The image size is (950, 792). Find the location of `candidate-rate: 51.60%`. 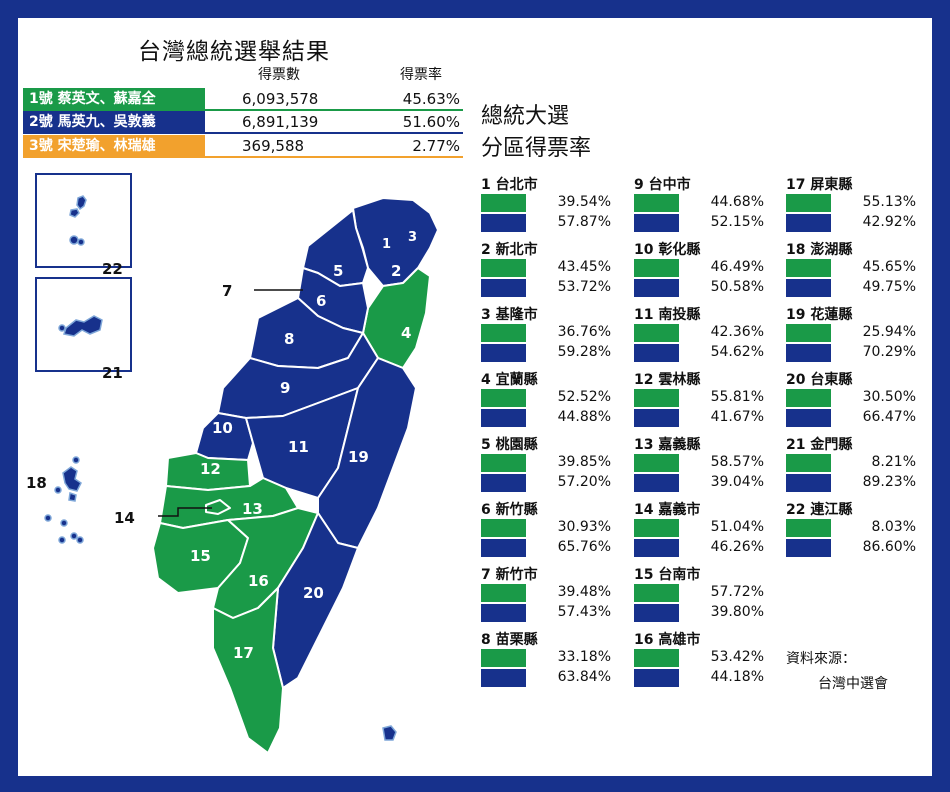

candidate-rate: 51.60% is located at coordinates (431, 122).